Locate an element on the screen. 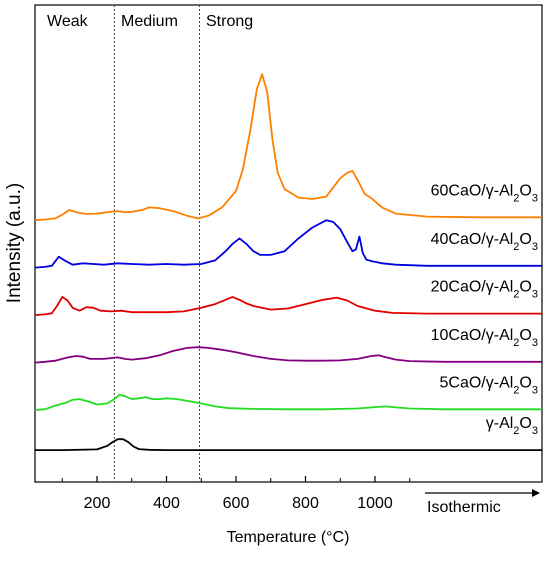  series-label-3: 10CaO/γ-Al2O3 is located at coordinates (484, 338).